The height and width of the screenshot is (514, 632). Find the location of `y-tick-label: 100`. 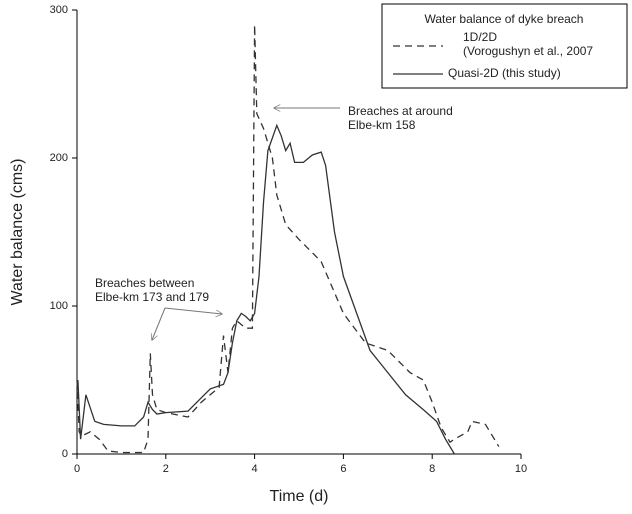

y-tick-label: 100 is located at coordinates (59, 306).